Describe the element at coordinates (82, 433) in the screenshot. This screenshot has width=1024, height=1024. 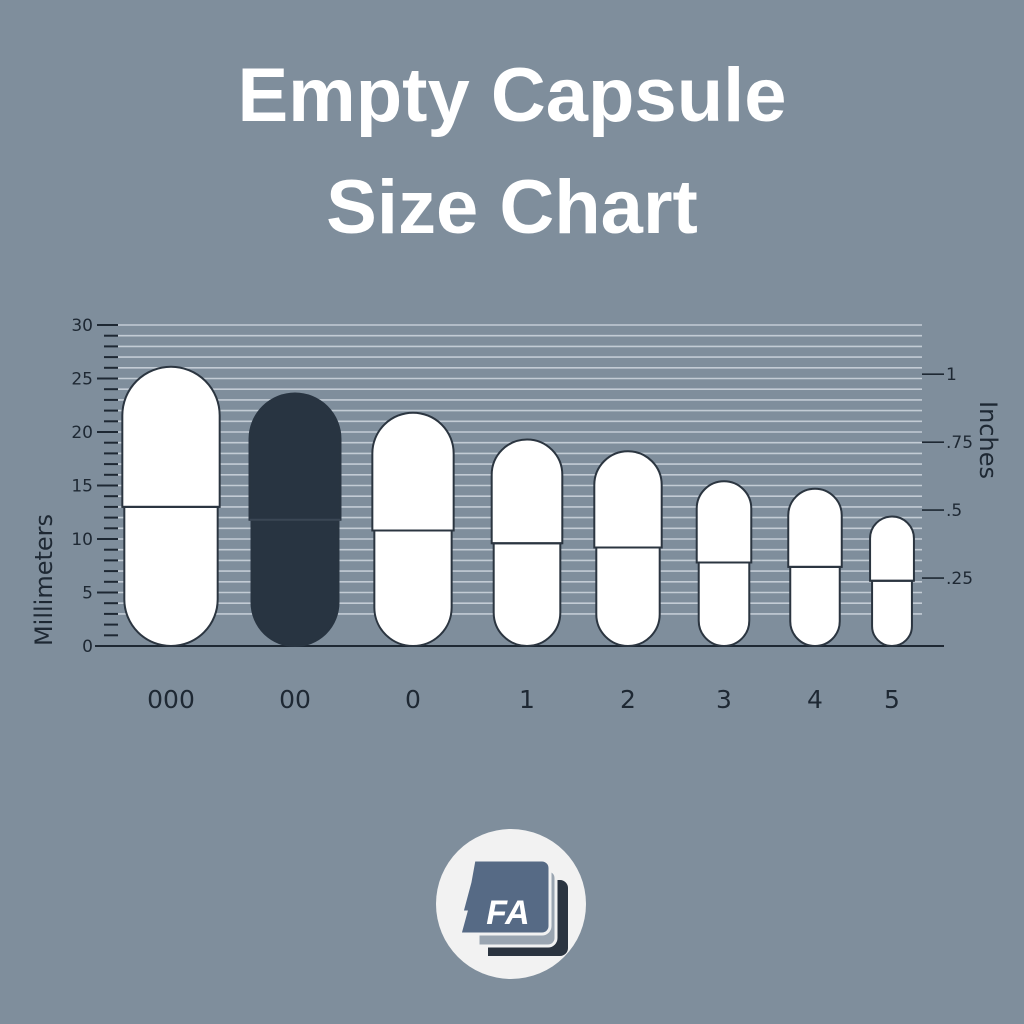
I see `y-tick-label: 20` at that location.